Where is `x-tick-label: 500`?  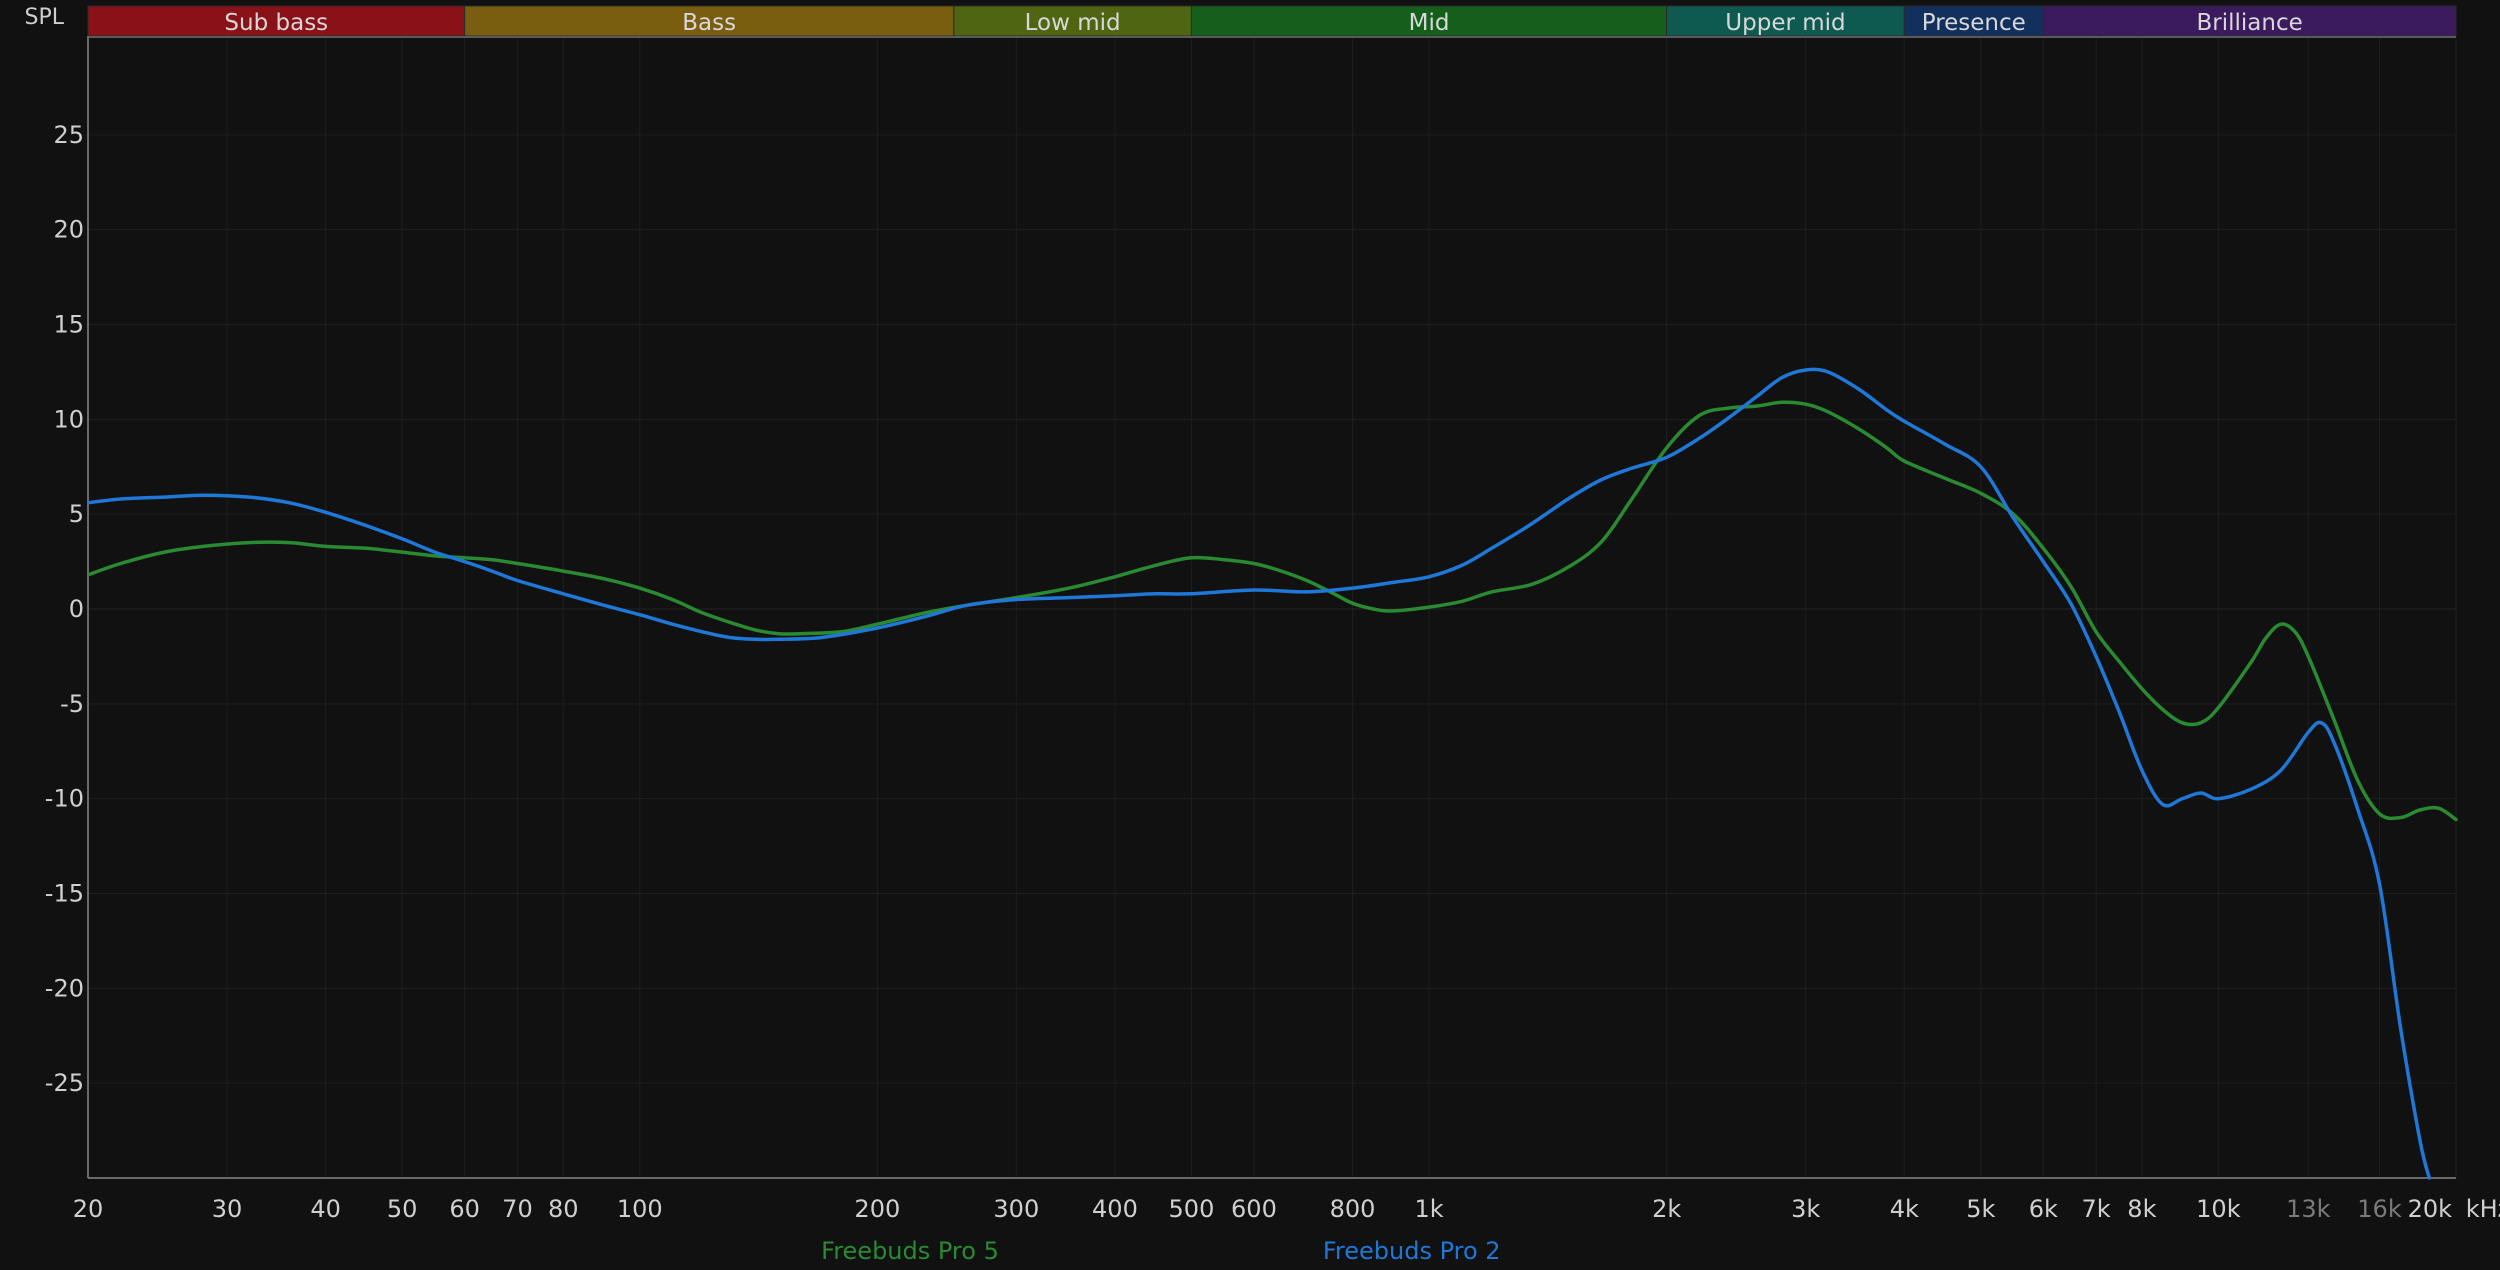
x-tick-label: 500 is located at coordinates (1192, 1209).